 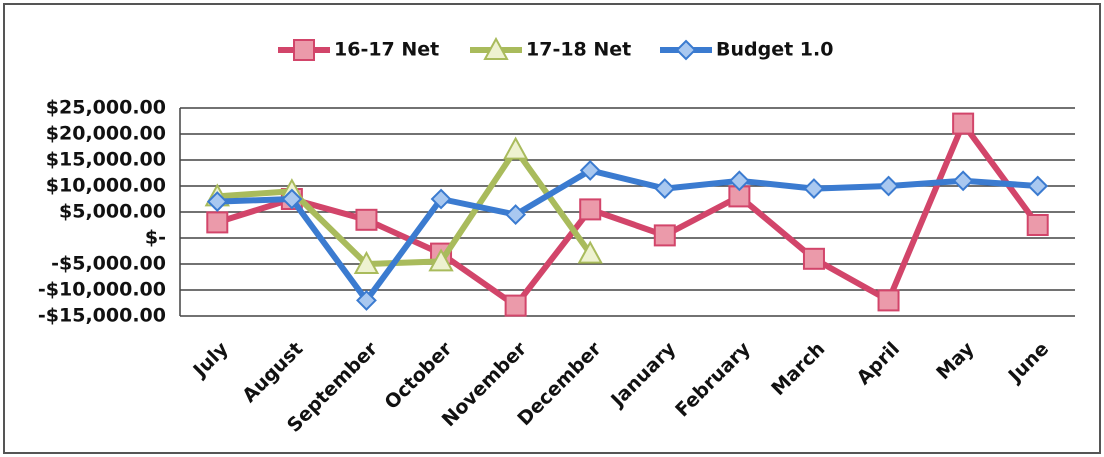 What do you see at coordinates (578, 50) in the screenshot?
I see `legend-label: 17-18 Net` at bounding box center [578, 50].